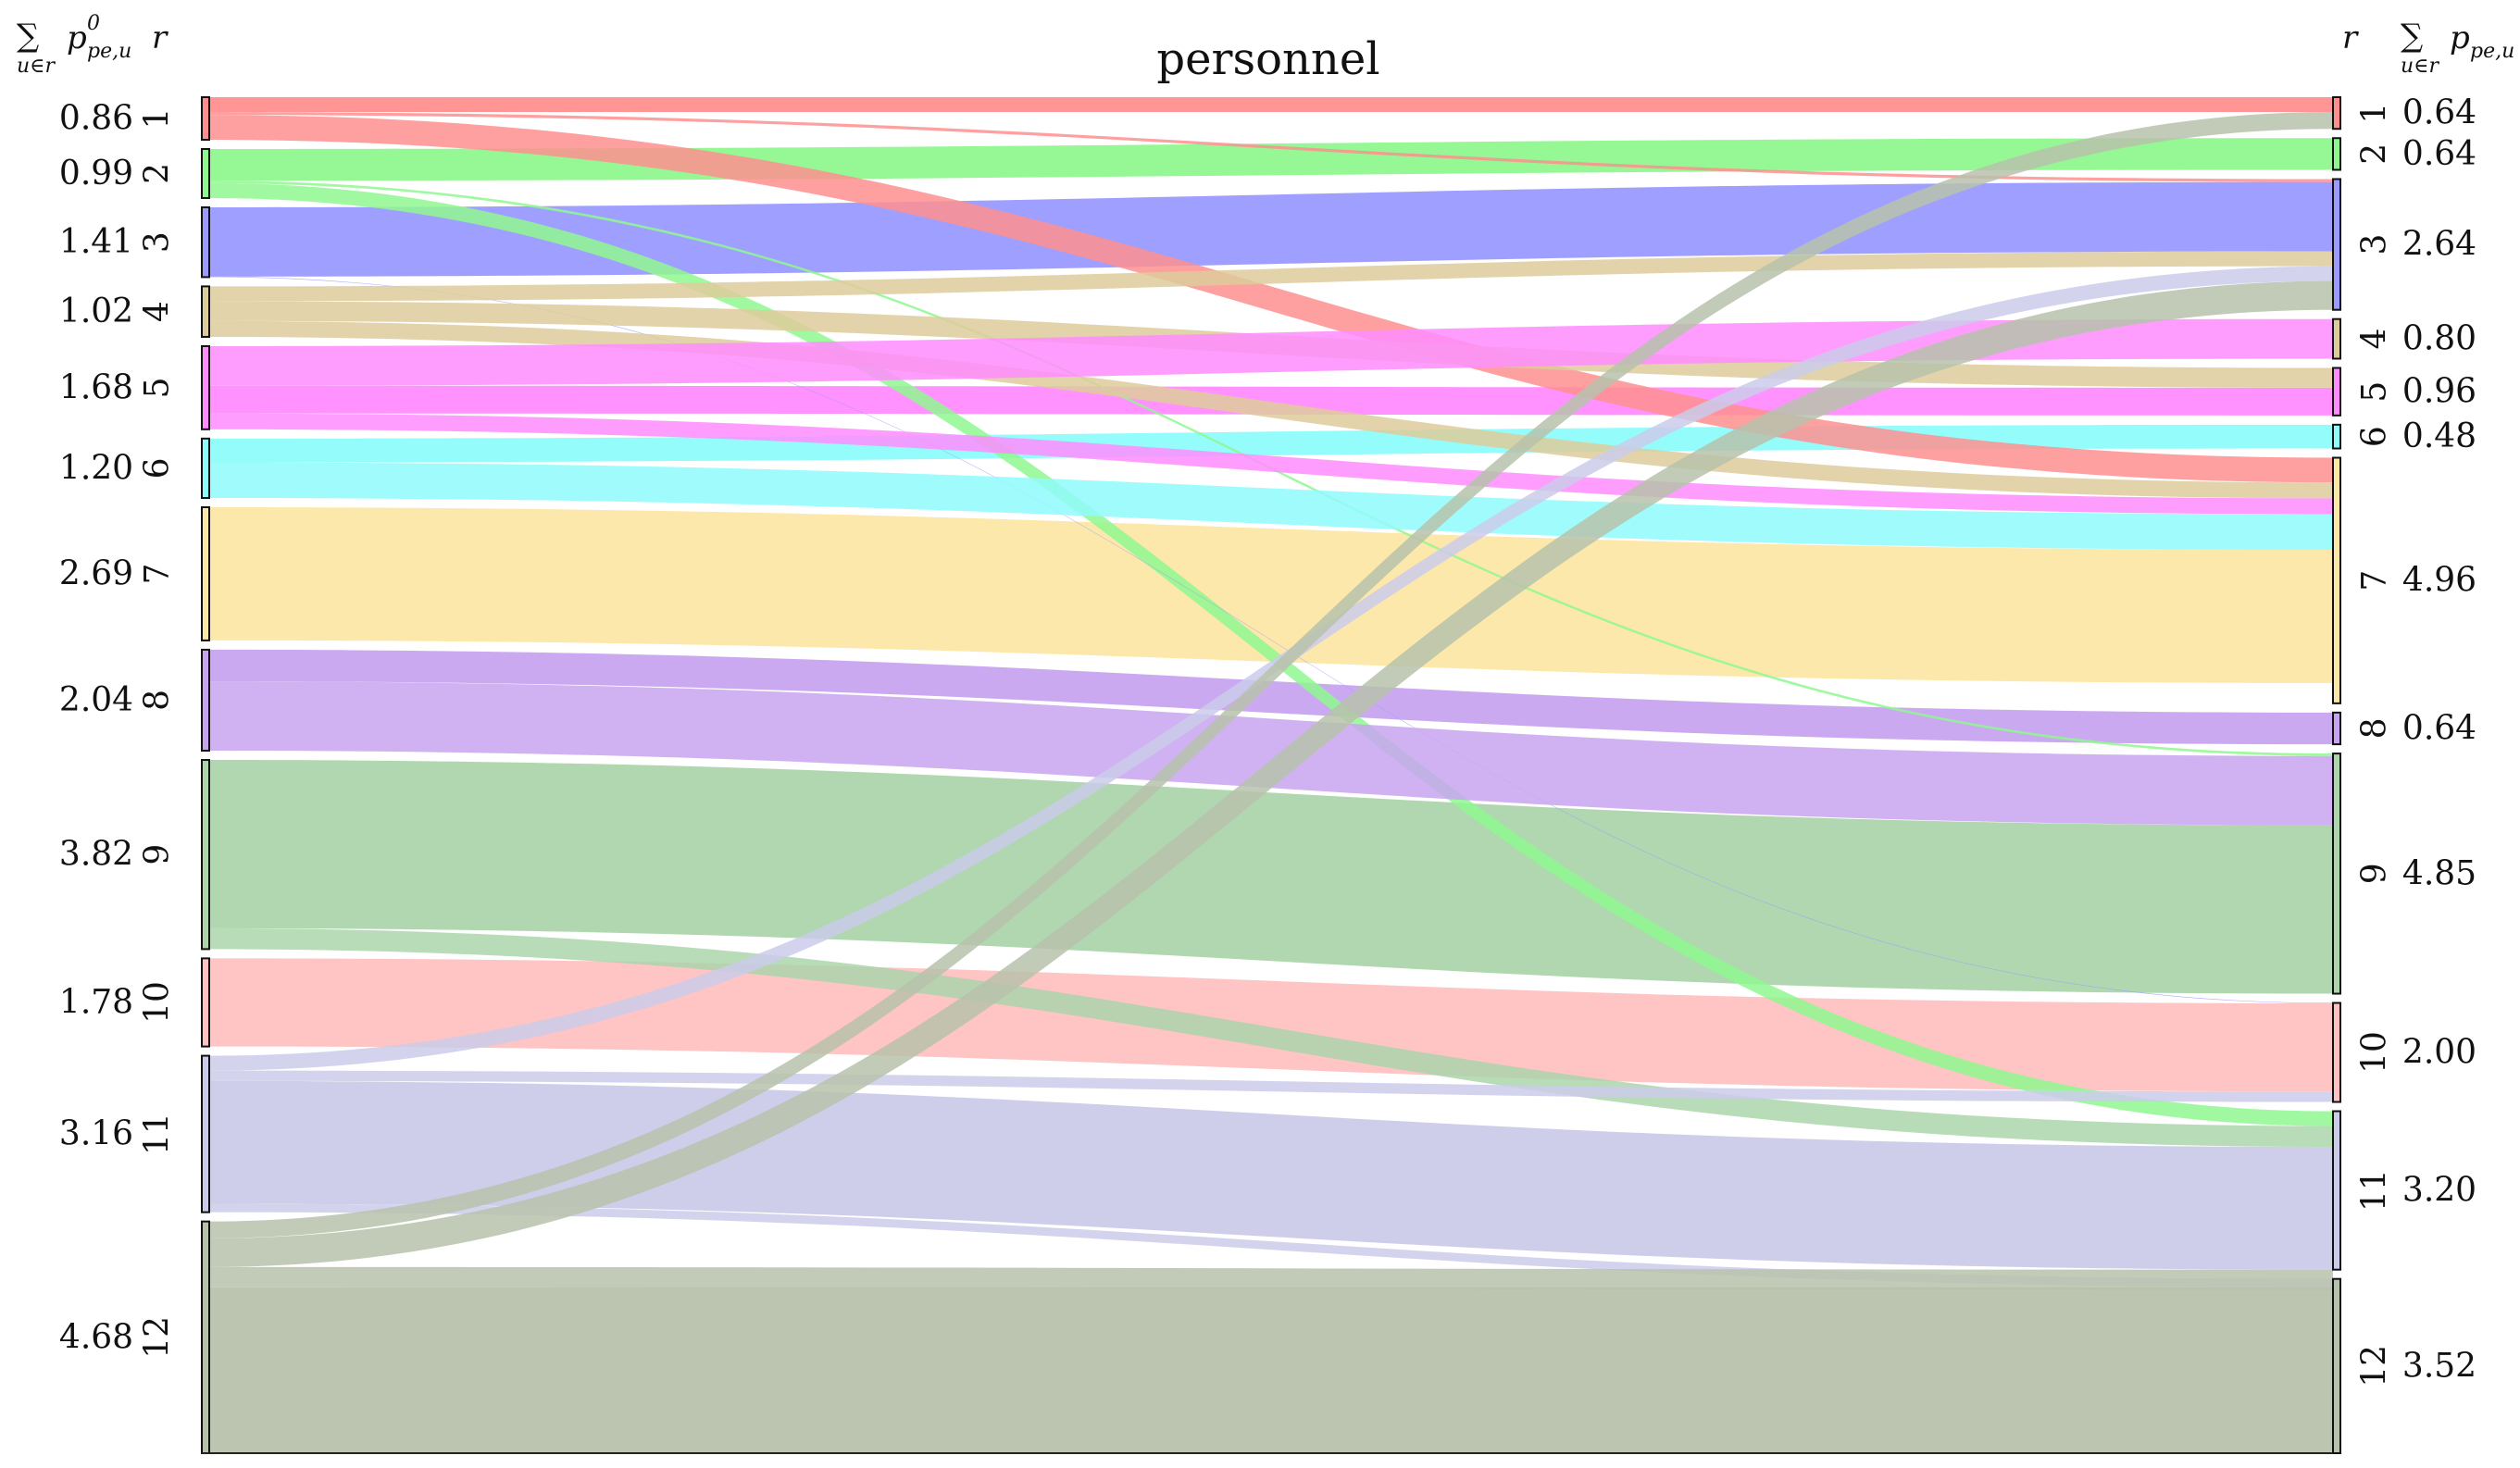  I want to click on right-region-8: 8, so click(2375, 729).